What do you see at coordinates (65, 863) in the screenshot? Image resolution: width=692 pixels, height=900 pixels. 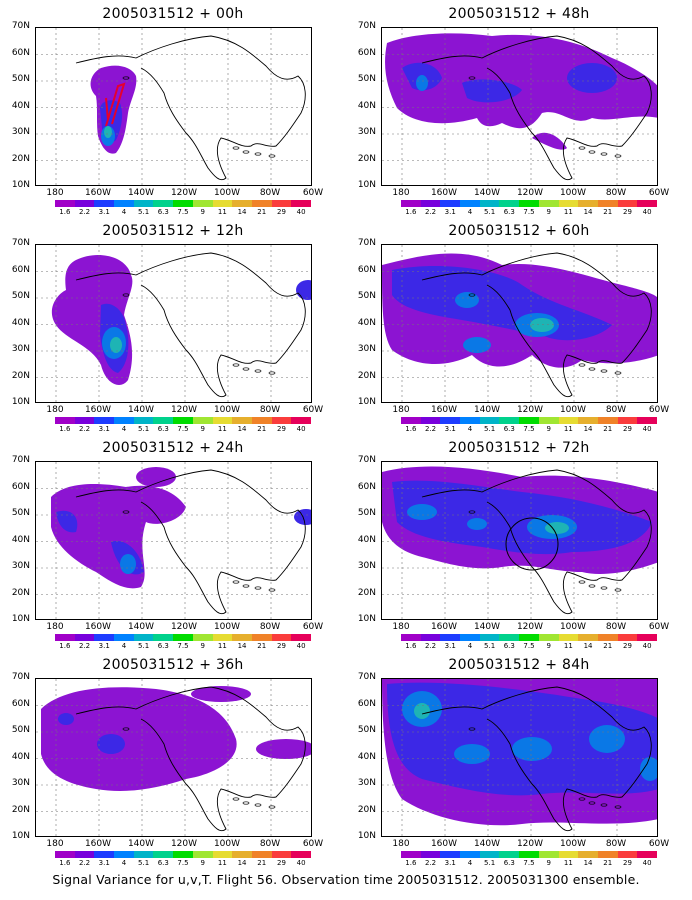 I see `colorbar-label: 1.6` at bounding box center [65, 863].